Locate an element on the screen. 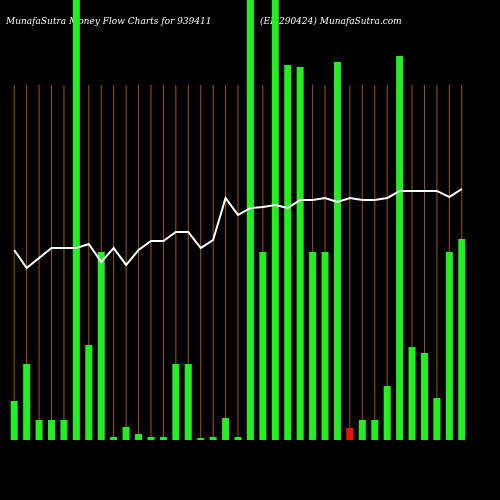 Image resolution: width=500 pixels, height=500 pixels. chart-title: MunafaSutra Money Flow Charts for 939411 is located at coordinates (108, 22).